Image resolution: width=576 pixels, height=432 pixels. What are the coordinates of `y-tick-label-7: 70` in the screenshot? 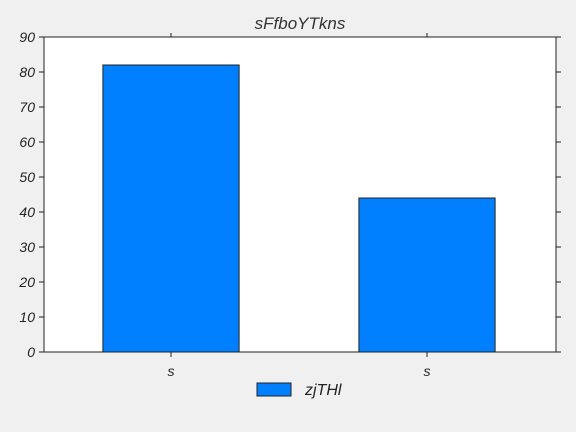 It's located at (27, 107).